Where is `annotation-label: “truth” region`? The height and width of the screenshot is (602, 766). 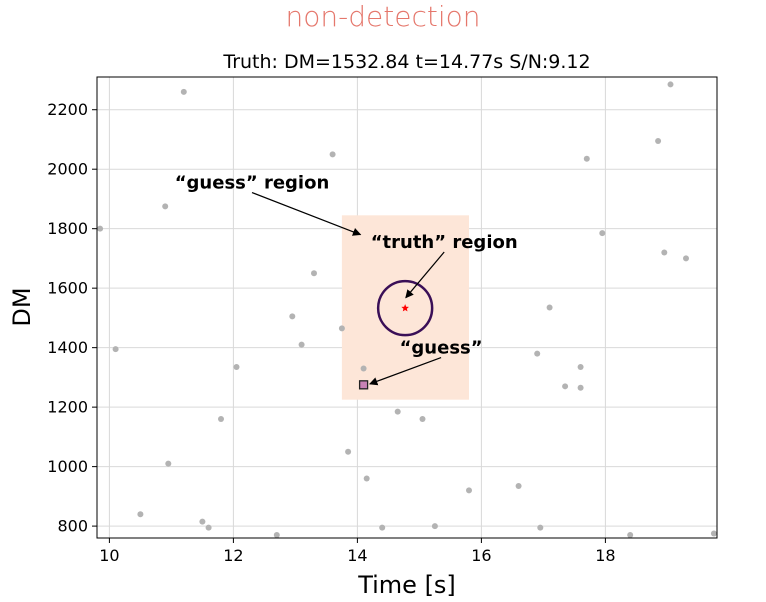 annotation-label: “truth” region is located at coordinates (444, 242).